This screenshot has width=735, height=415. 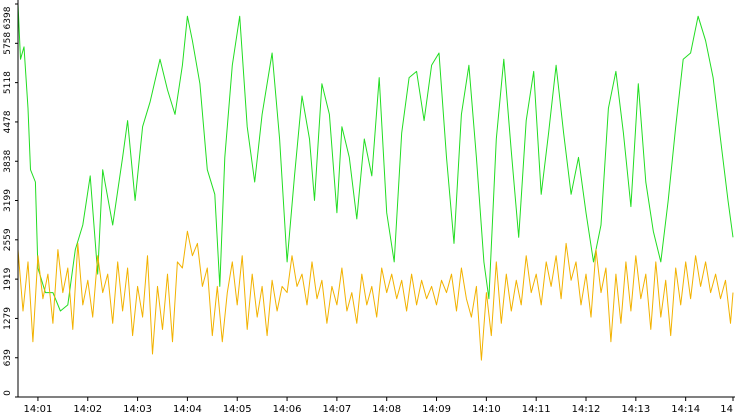 I want to click on x-tick-label: 14:06, so click(x=287, y=409).